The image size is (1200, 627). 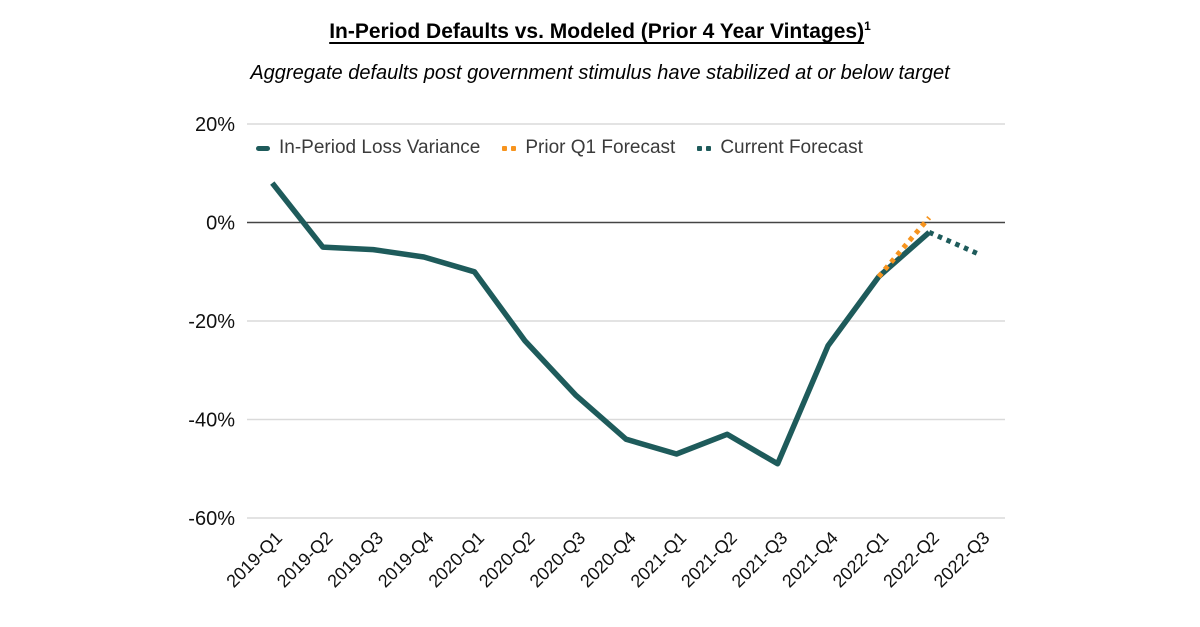 I want to click on legend-label: Current Forecast, so click(x=791, y=147).